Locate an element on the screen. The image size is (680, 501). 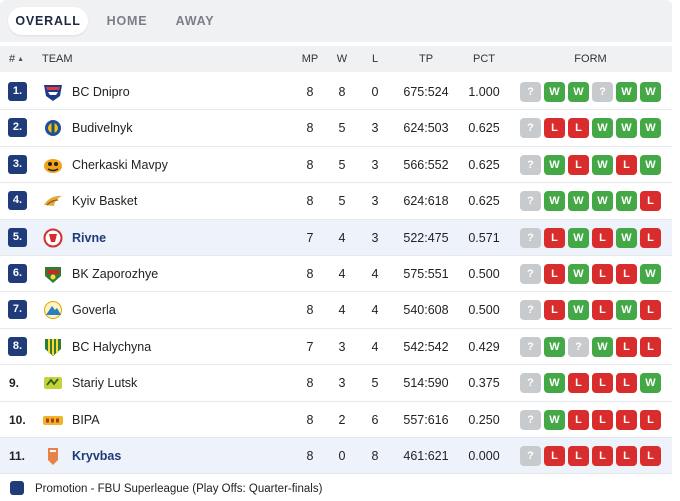
team-name: Stariy Lutsk is located at coordinates (105, 383).